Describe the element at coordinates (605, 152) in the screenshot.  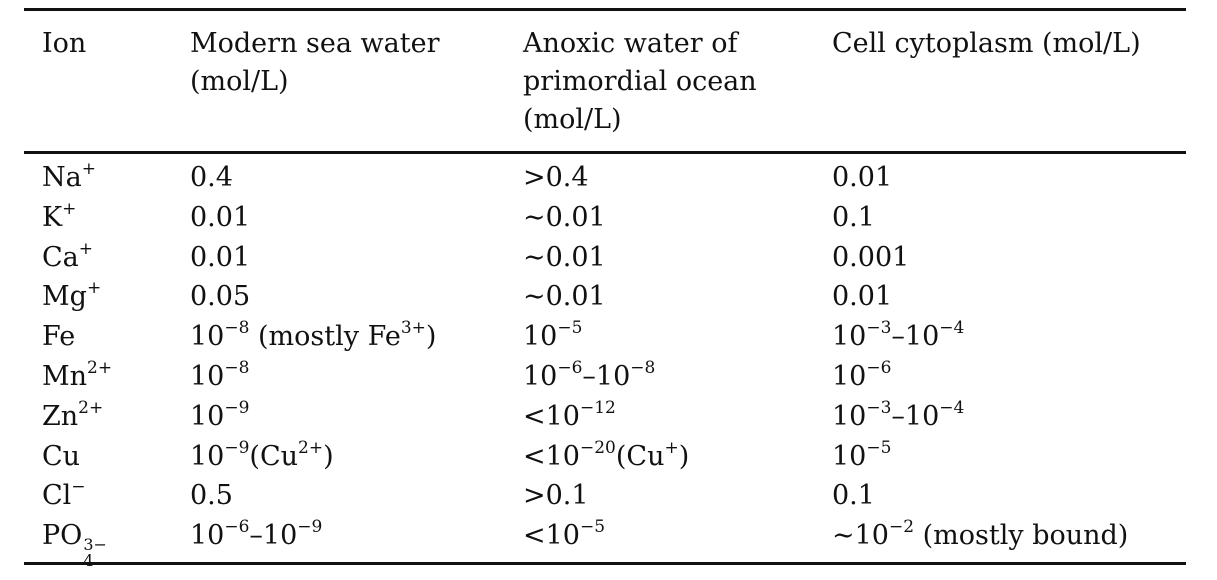
I see `table-header-rule` at that location.